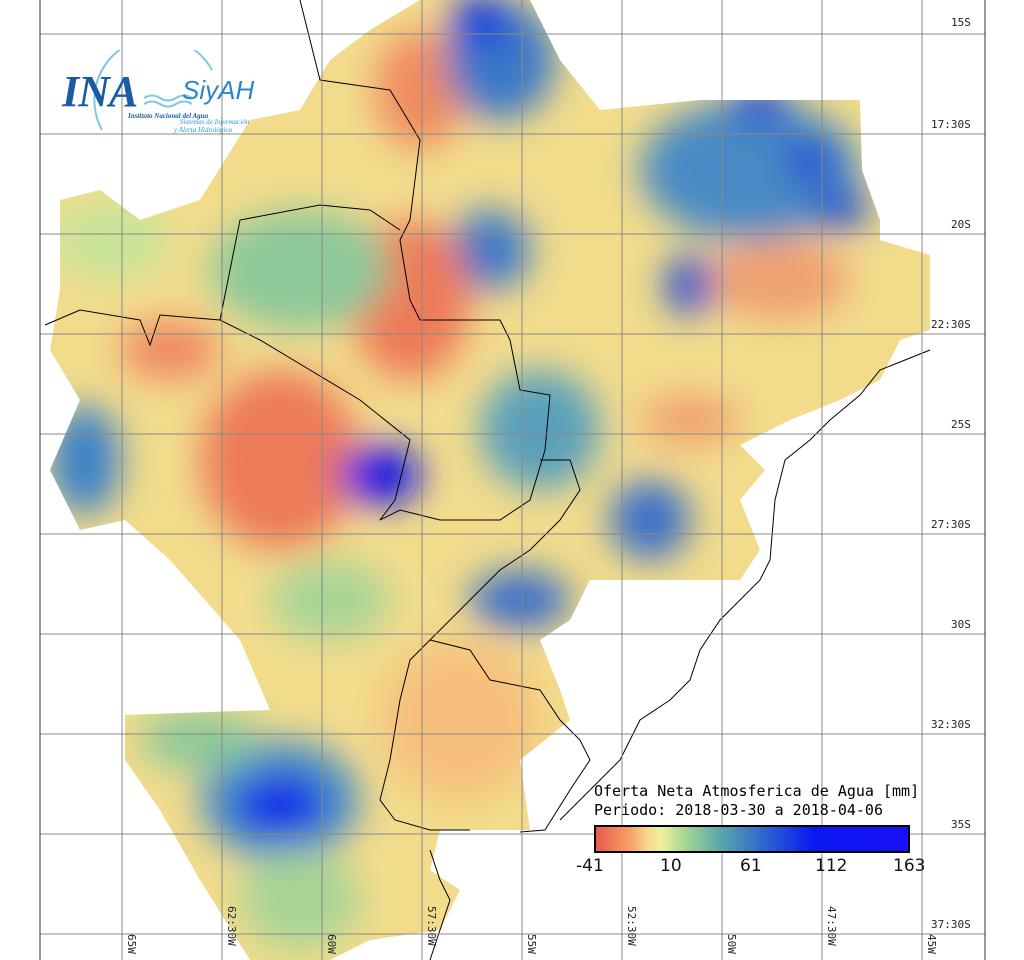  I want to click on colorbar-tick: 112, so click(831, 866).